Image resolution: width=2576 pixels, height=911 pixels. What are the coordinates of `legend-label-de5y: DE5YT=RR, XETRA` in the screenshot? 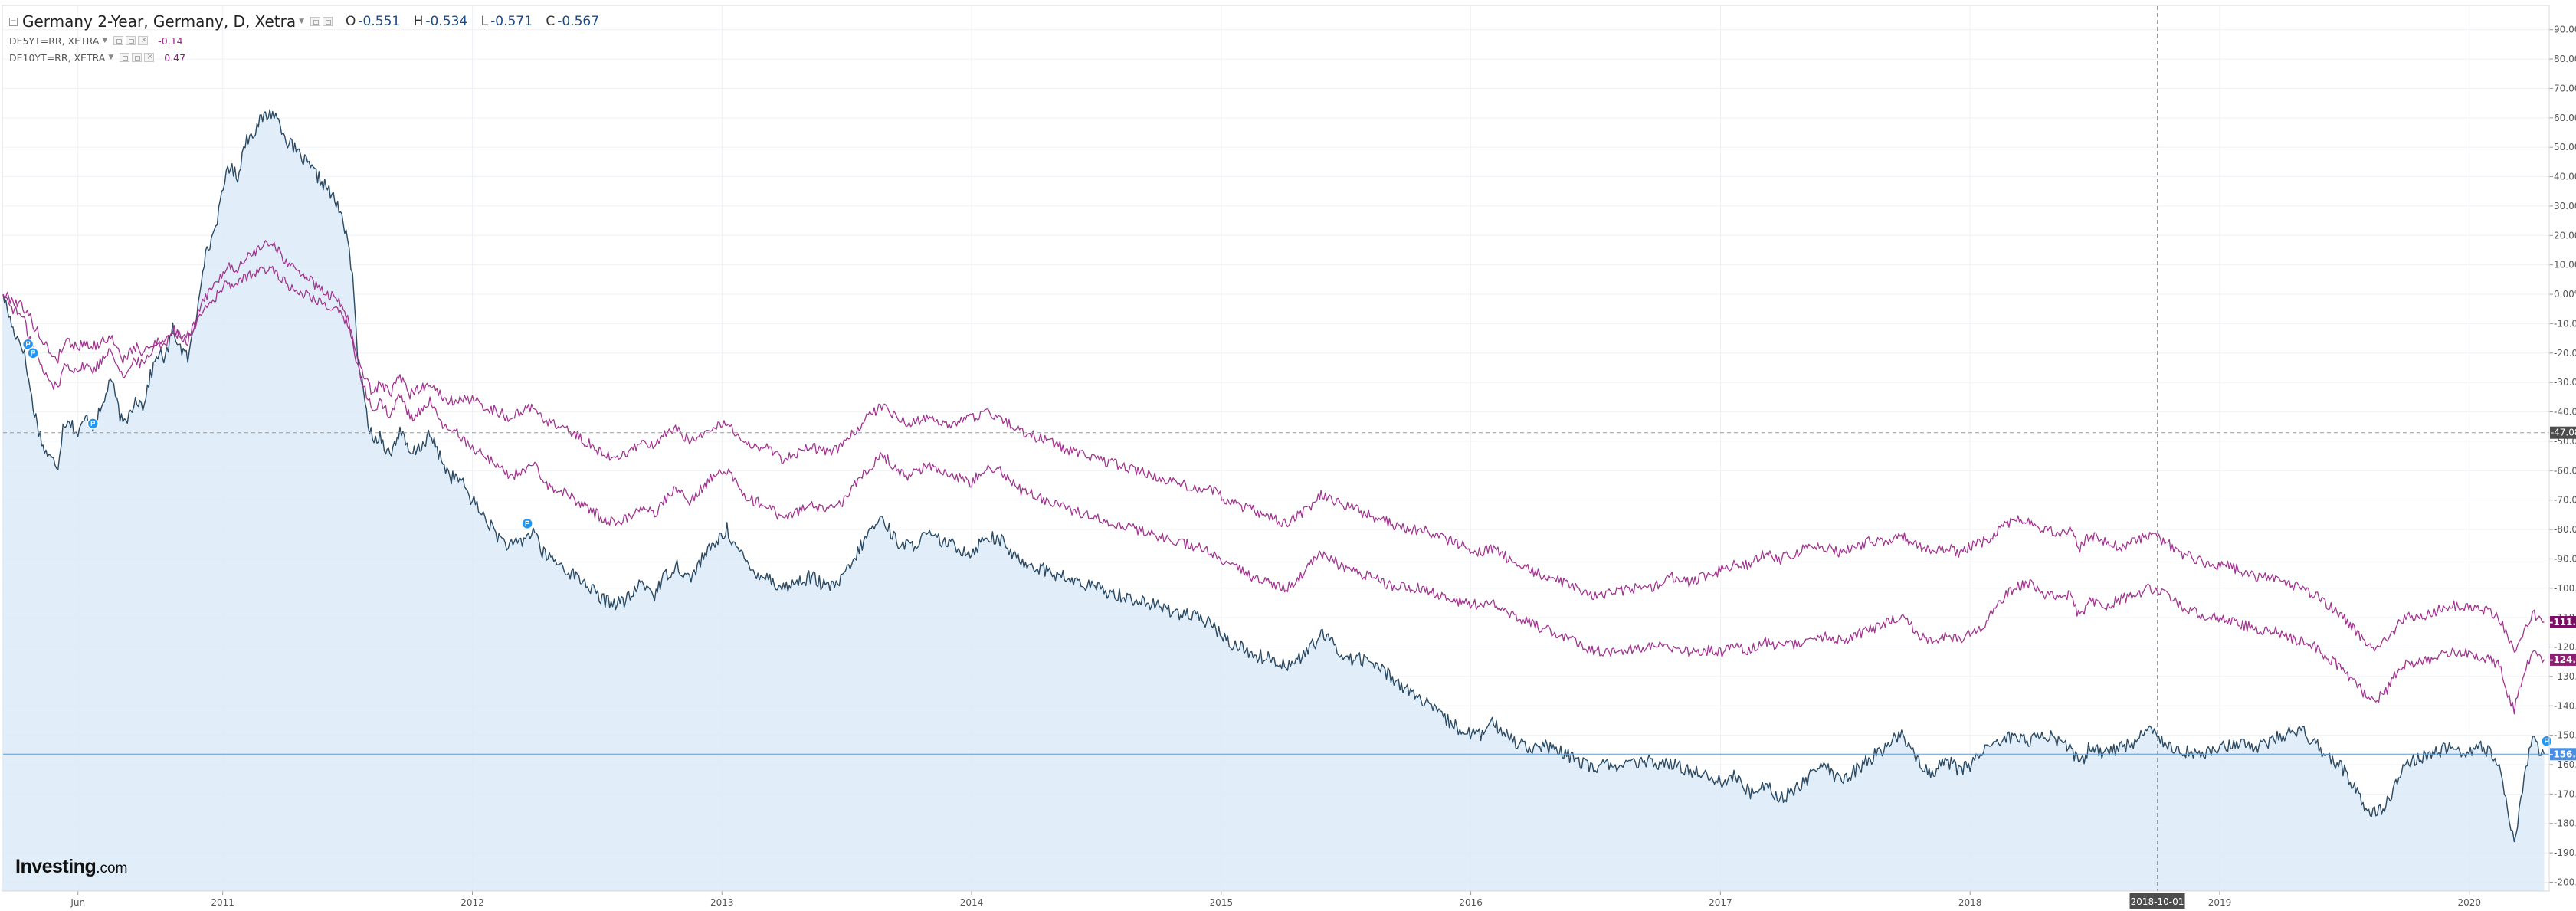 It's located at (55, 41).